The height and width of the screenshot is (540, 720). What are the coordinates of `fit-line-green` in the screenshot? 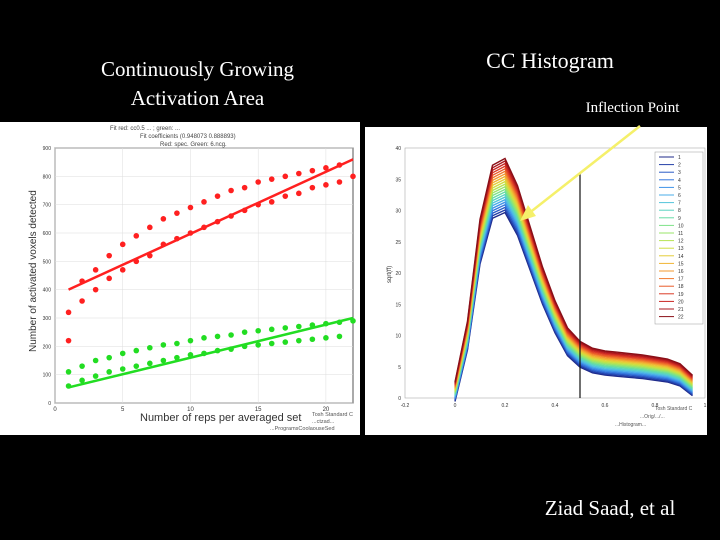 It's located at (211, 352).